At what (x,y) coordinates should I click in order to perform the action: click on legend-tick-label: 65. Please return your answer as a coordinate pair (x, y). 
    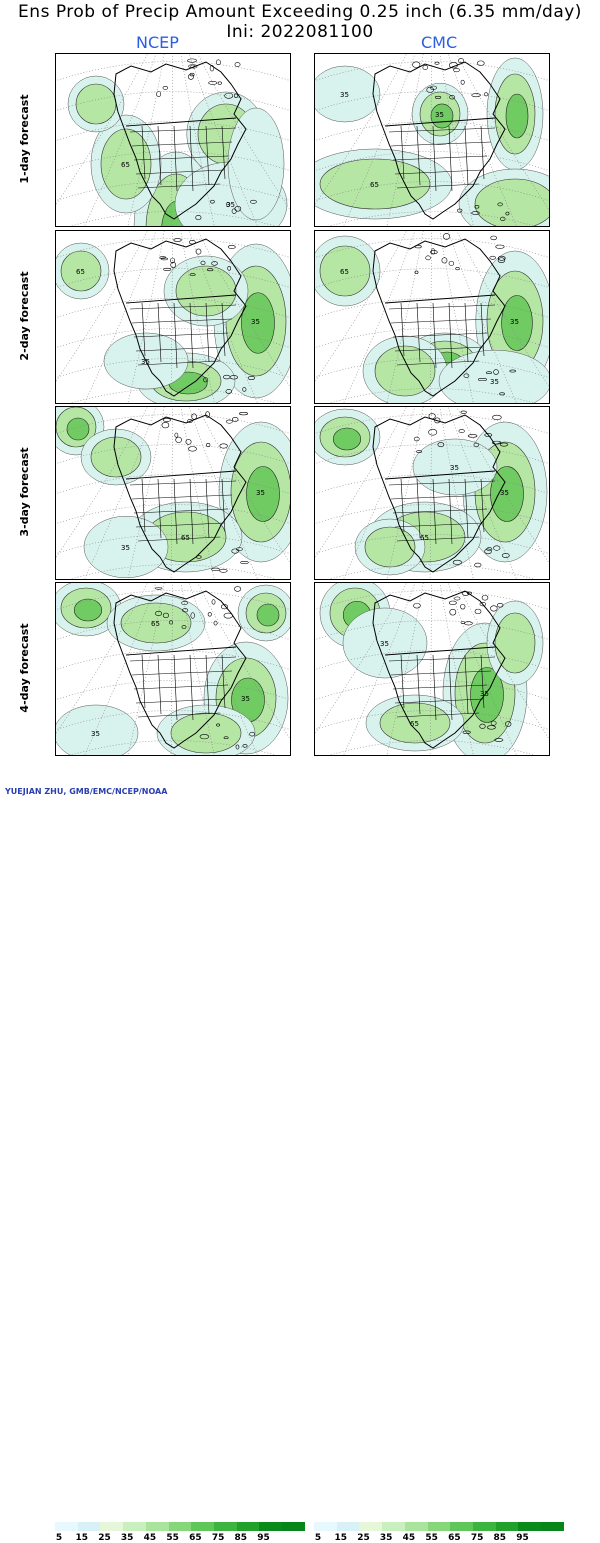
    Looking at the image, I should click on (195, 1538).